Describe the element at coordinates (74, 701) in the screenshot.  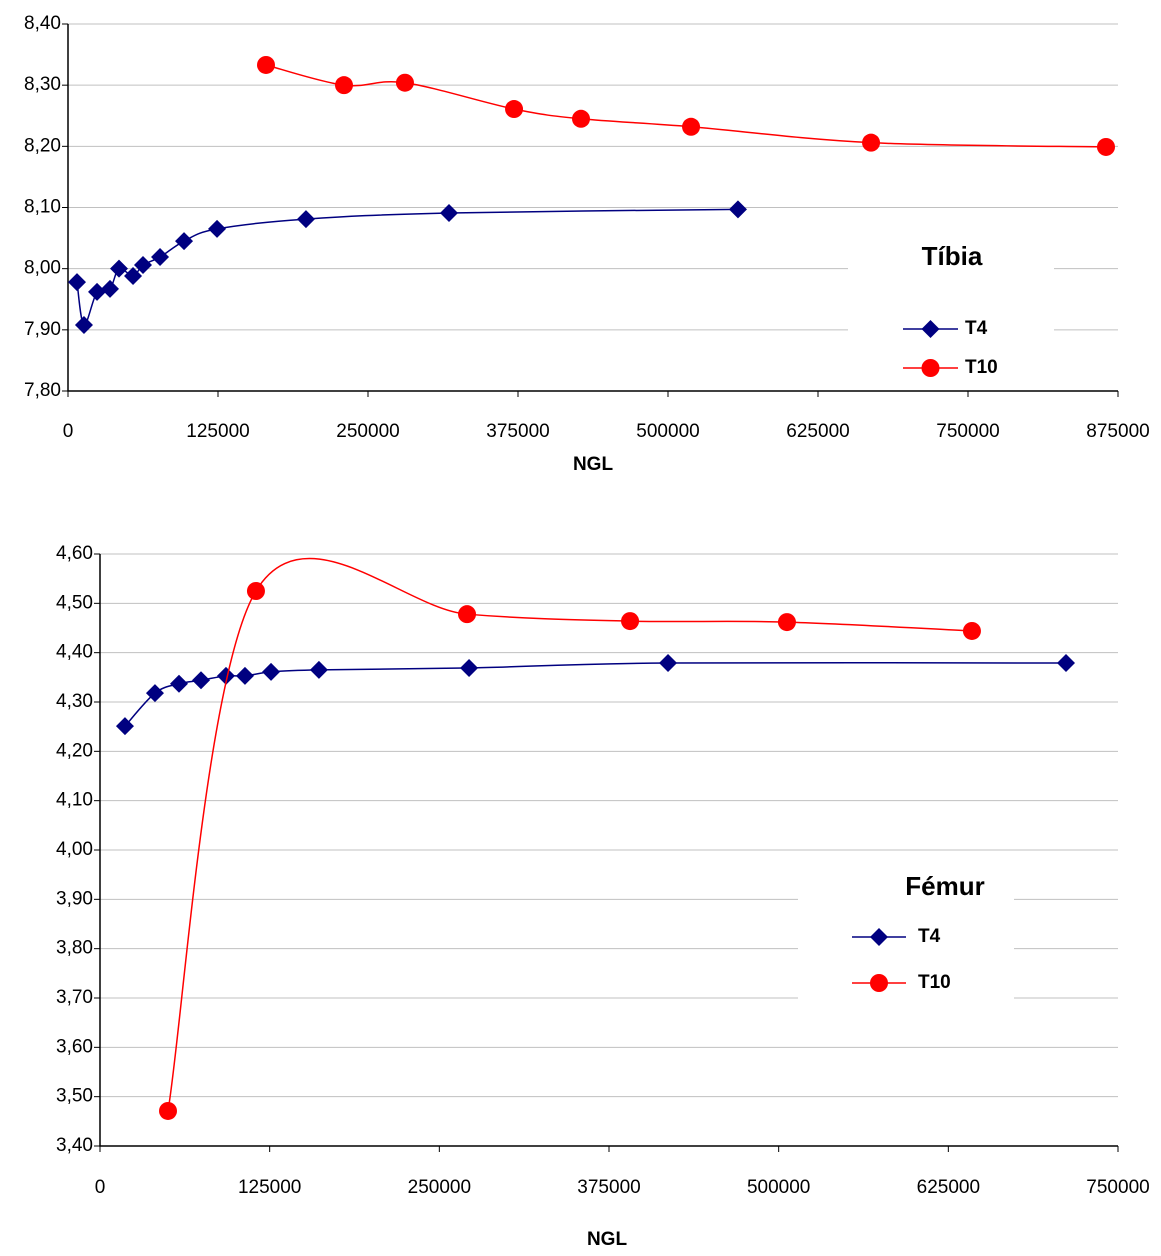
I see `y-tick-label: 4,30` at that location.